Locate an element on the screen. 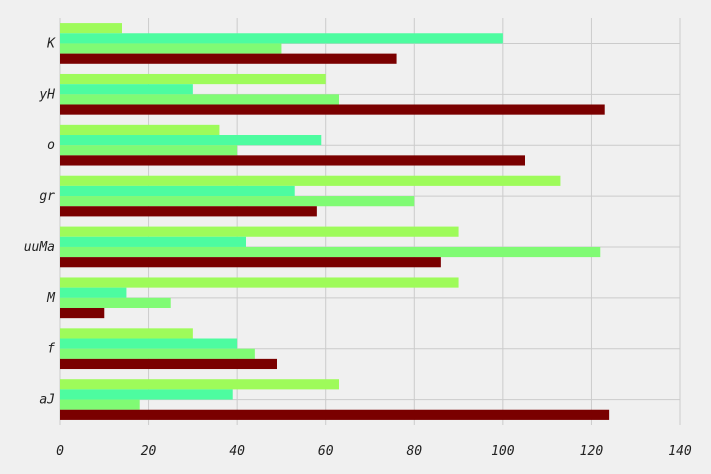 The width and height of the screenshot is (711, 474). y-tick-label: yH is located at coordinates (46, 94).